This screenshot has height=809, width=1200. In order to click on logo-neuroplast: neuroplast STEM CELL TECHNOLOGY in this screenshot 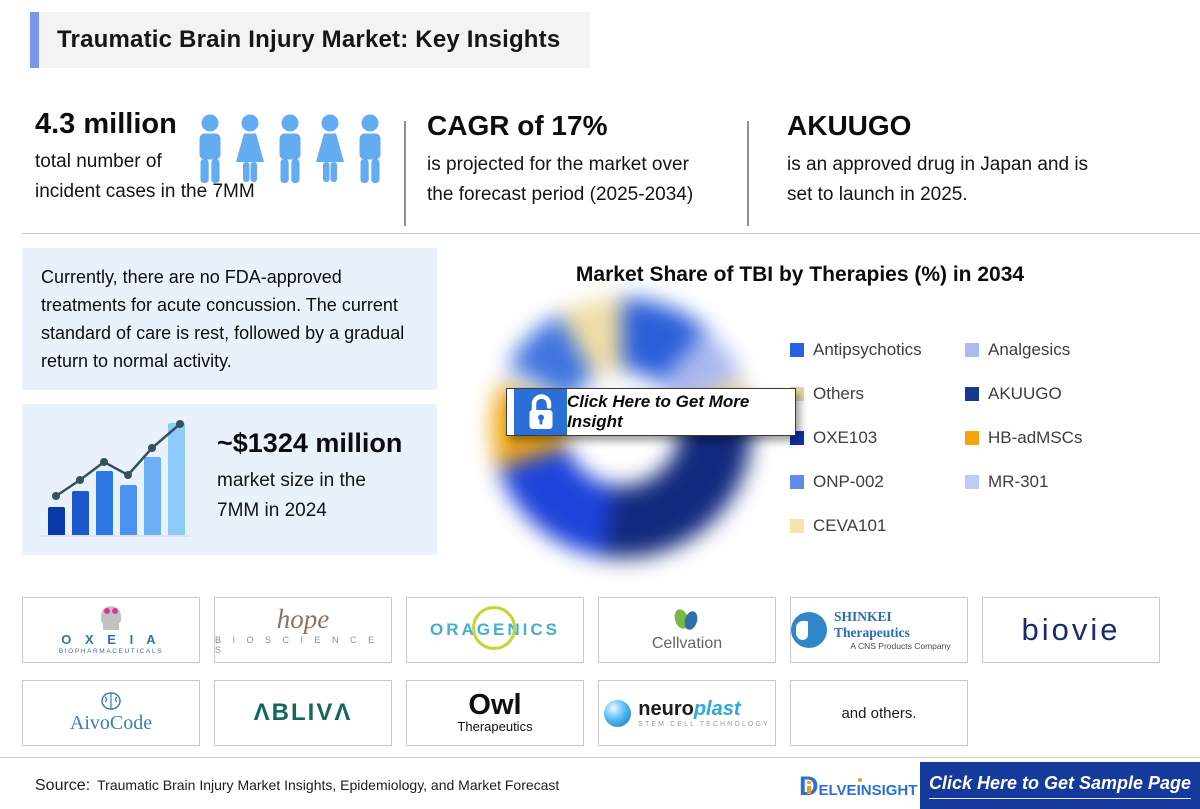, I will do `click(687, 713)`.